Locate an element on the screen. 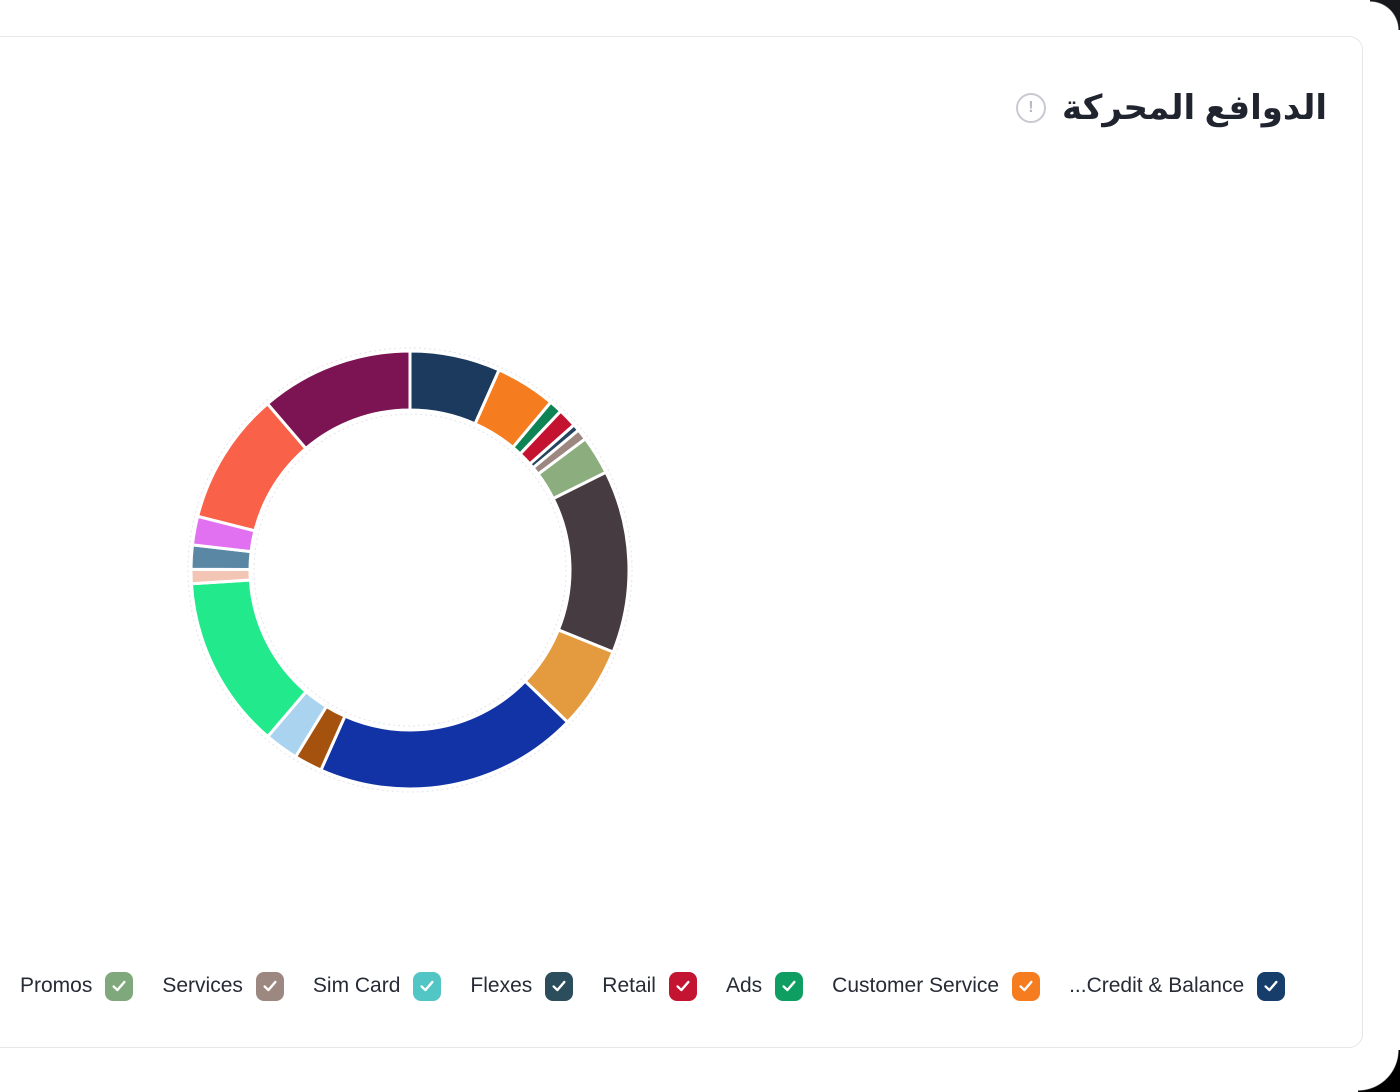 This screenshot has width=1400, height=1092. donut-outer-guide is located at coordinates (410, 570).